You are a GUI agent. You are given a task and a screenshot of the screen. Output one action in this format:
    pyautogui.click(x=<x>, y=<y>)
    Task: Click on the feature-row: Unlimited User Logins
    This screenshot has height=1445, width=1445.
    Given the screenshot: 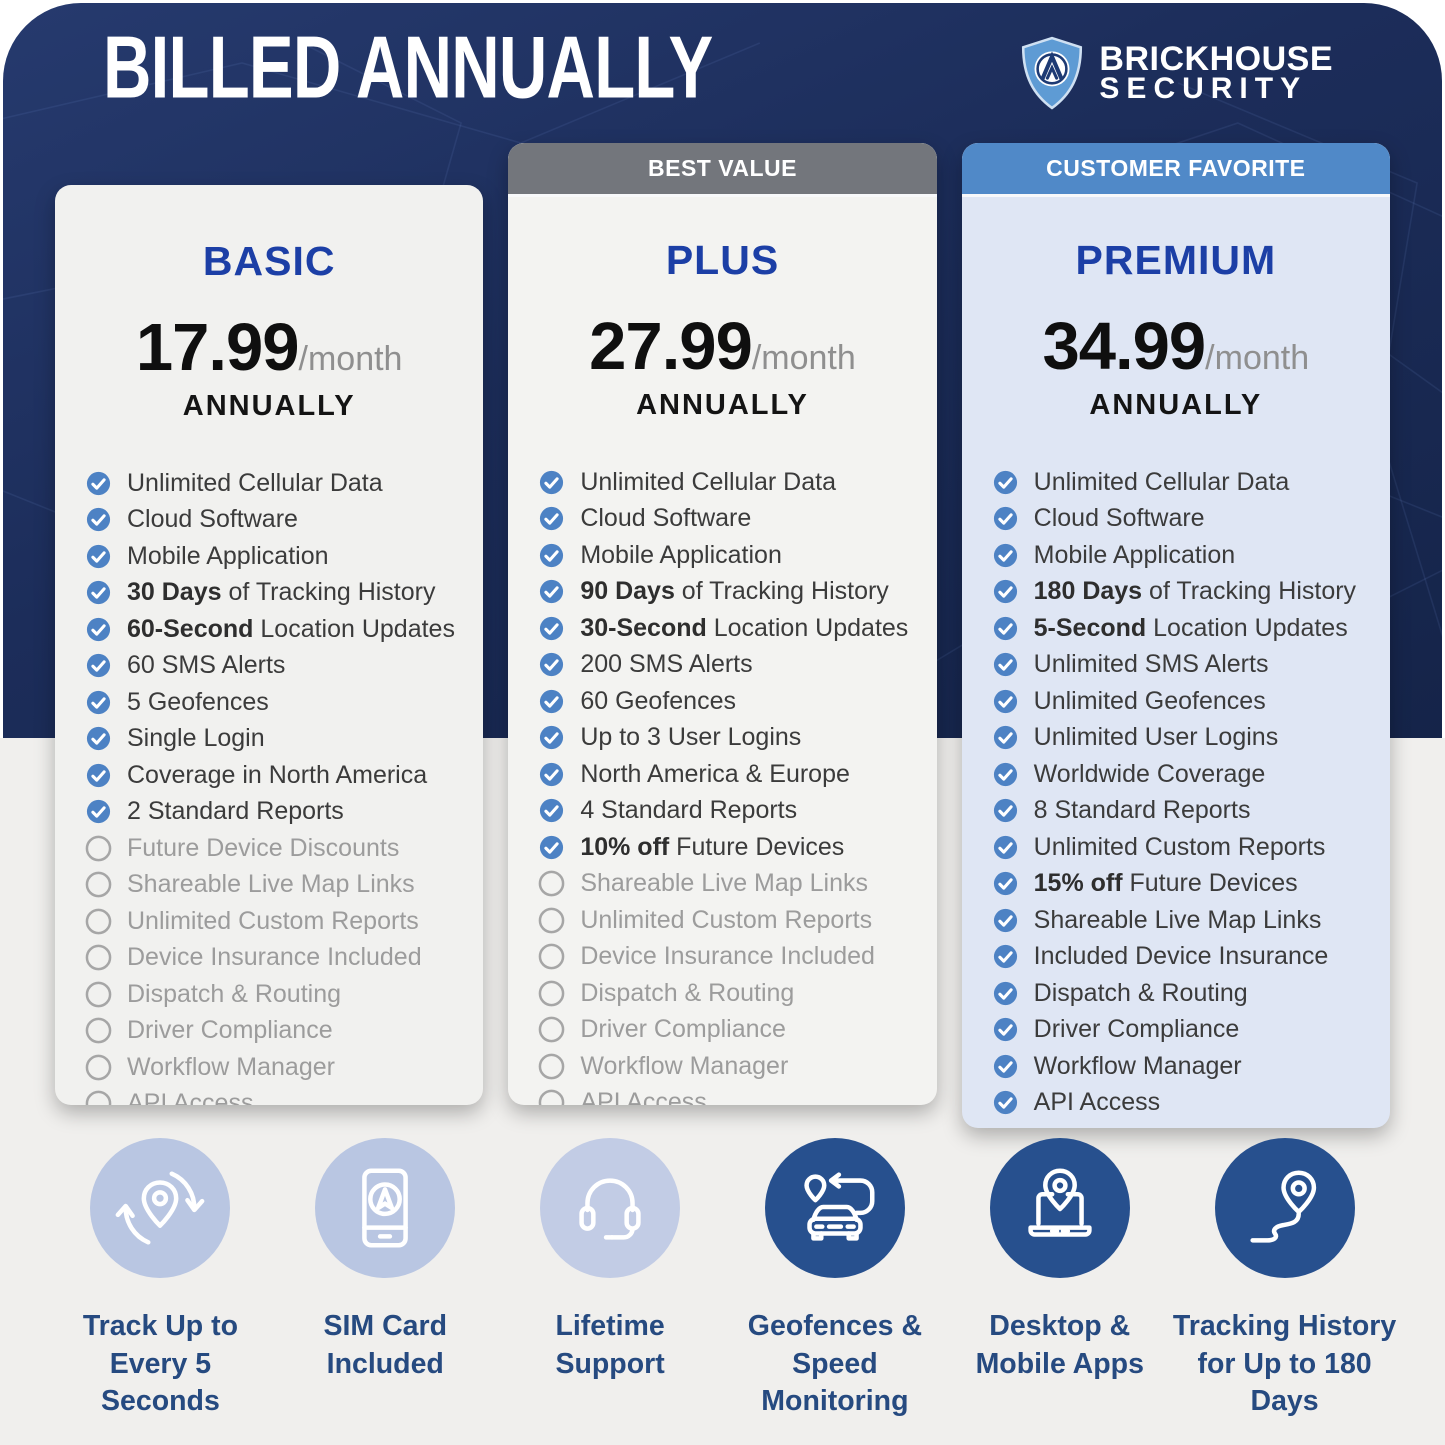 What is the action you would take?
    pyautogui.click(x=1187, y=738)
    